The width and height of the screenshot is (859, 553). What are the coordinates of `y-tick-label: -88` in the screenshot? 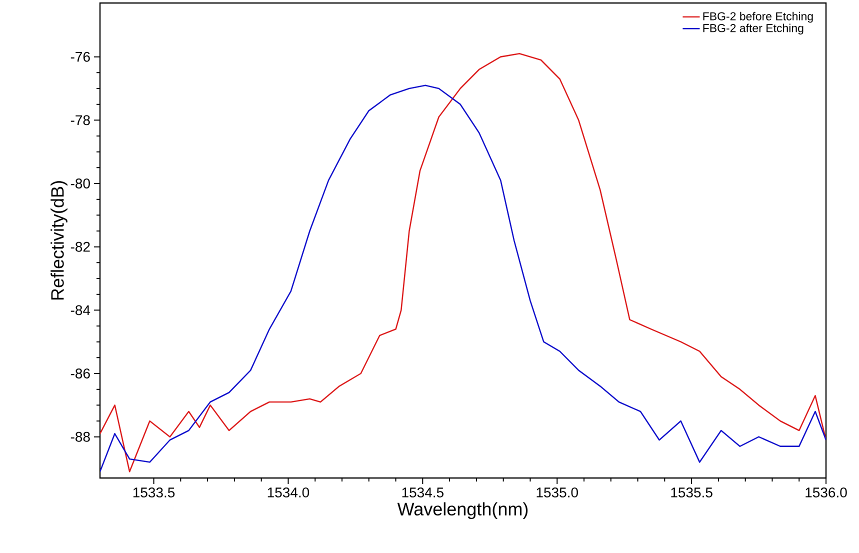 It's located at (80, 437).